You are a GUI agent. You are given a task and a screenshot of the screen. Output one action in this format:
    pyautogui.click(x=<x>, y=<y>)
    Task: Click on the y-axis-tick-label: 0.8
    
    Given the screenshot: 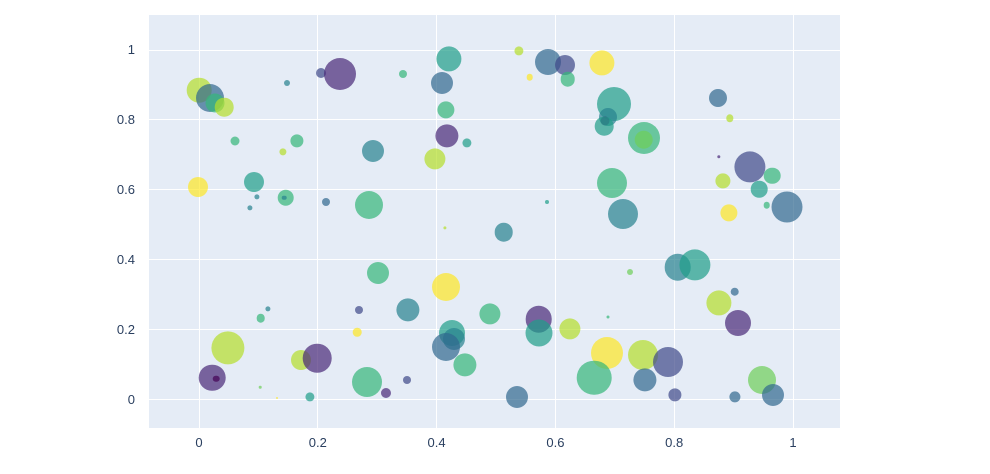 What is the action you would take?
    pyautogui.click(x=125, y=119)
    